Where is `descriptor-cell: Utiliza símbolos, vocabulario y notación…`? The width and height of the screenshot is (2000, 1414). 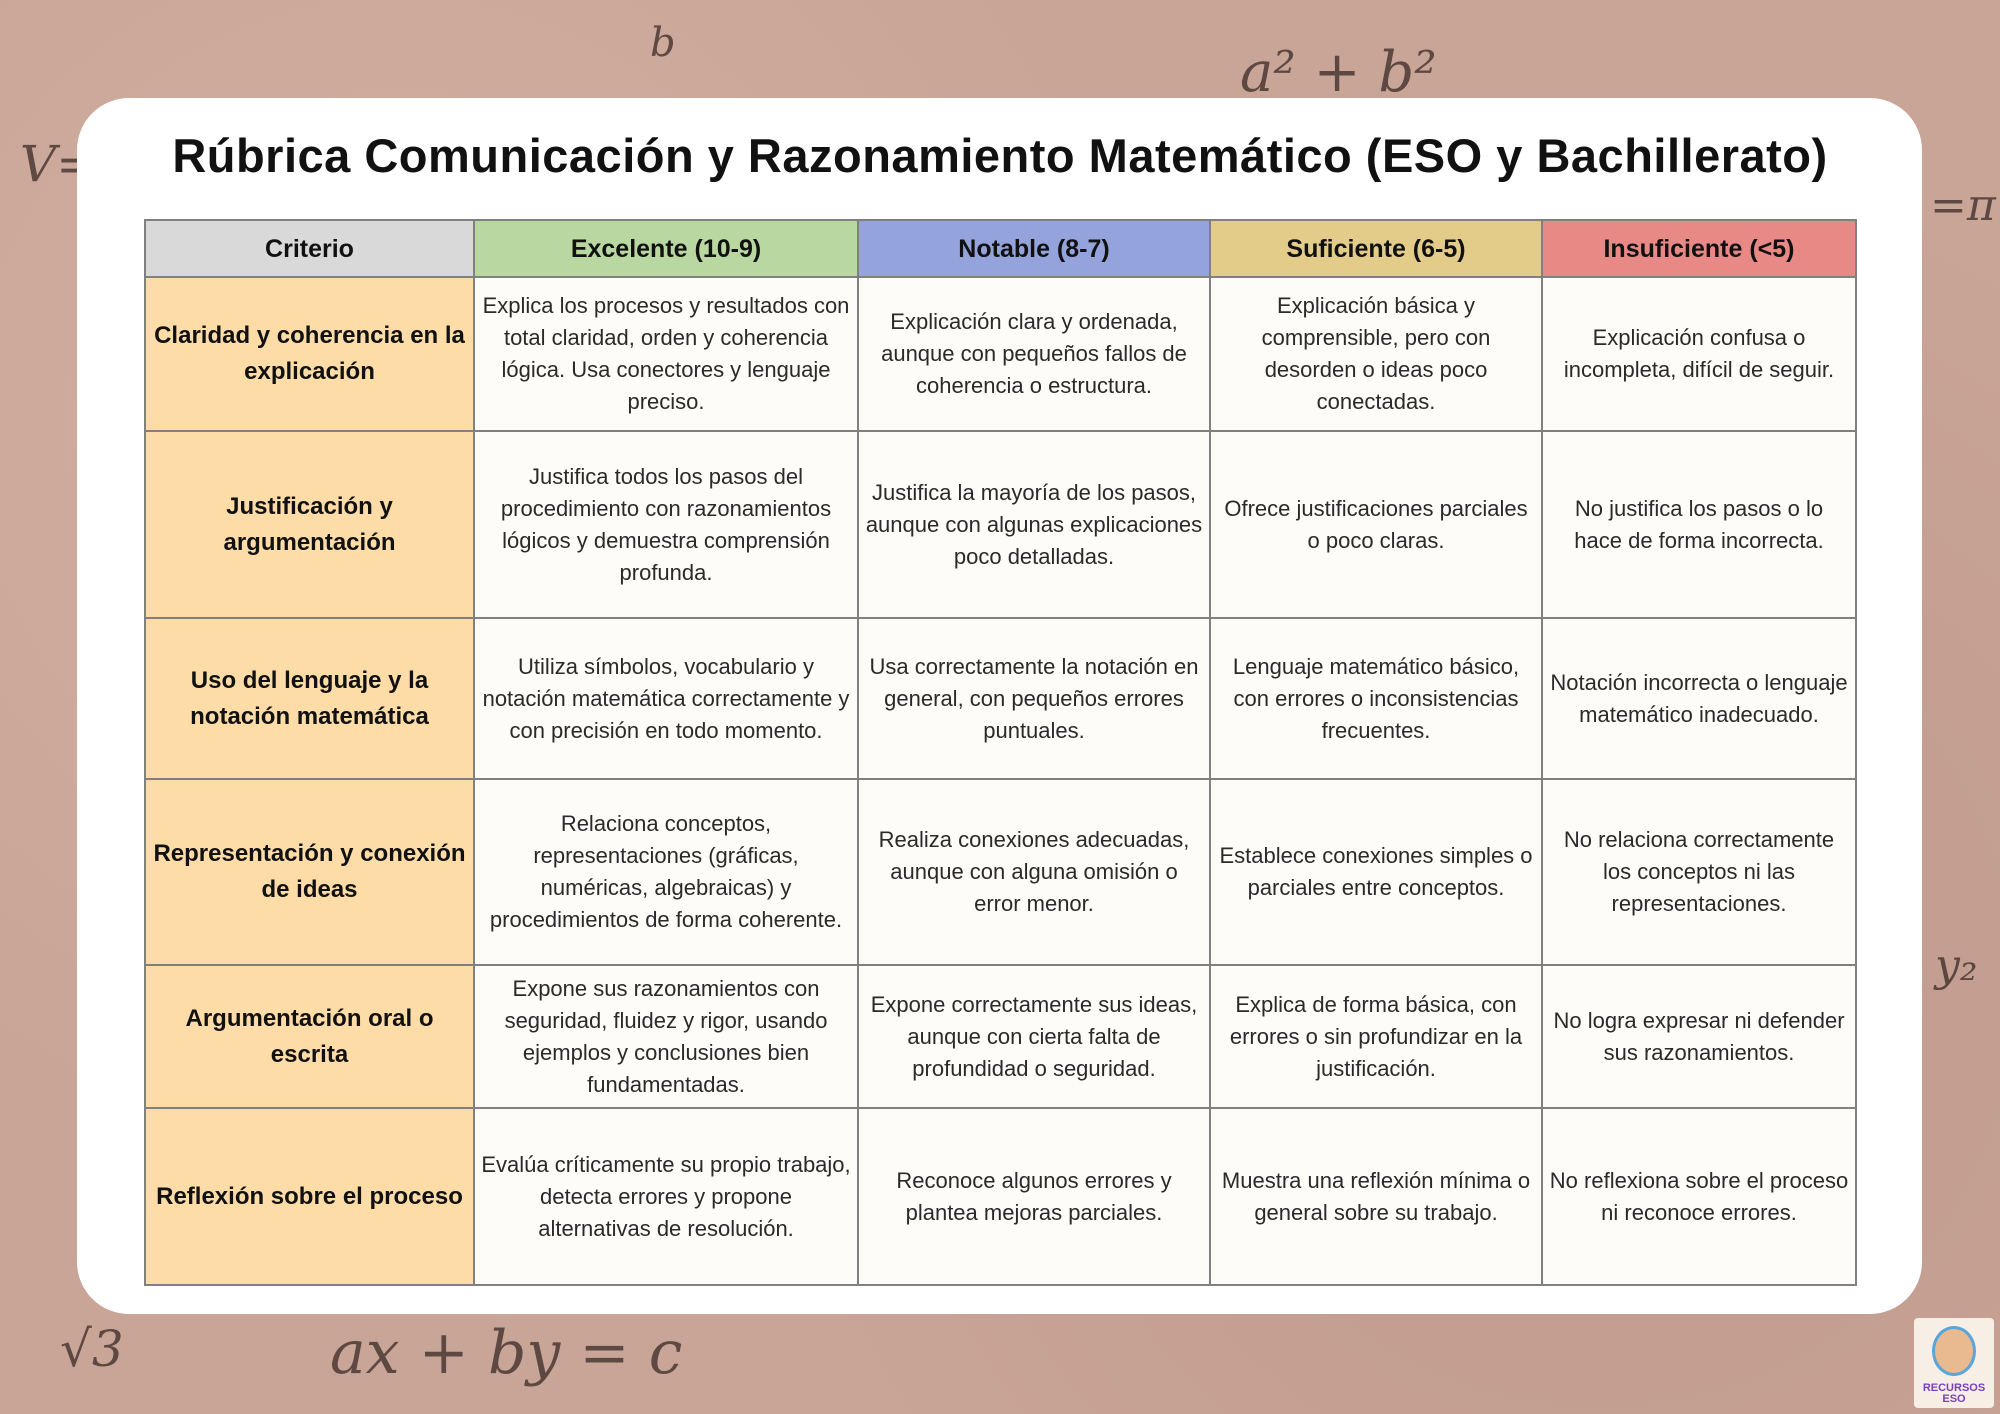
descriptor-cell: Utiliza símbolos, vocabulario y notación… is located at coordinates (666, 698).